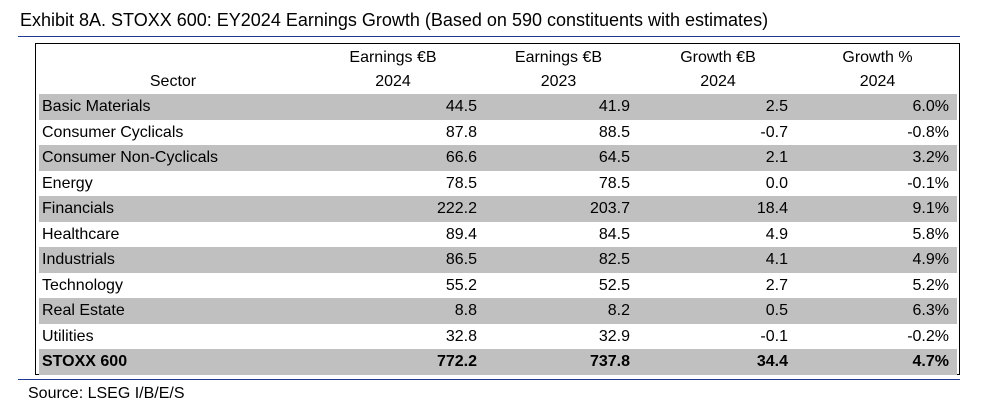  What do you see at coordinates (498, 286) in the screenshot?
I see `table-row: Technology 55.2 52.5 2.7 5.2%` at bounding box center [498, 286].